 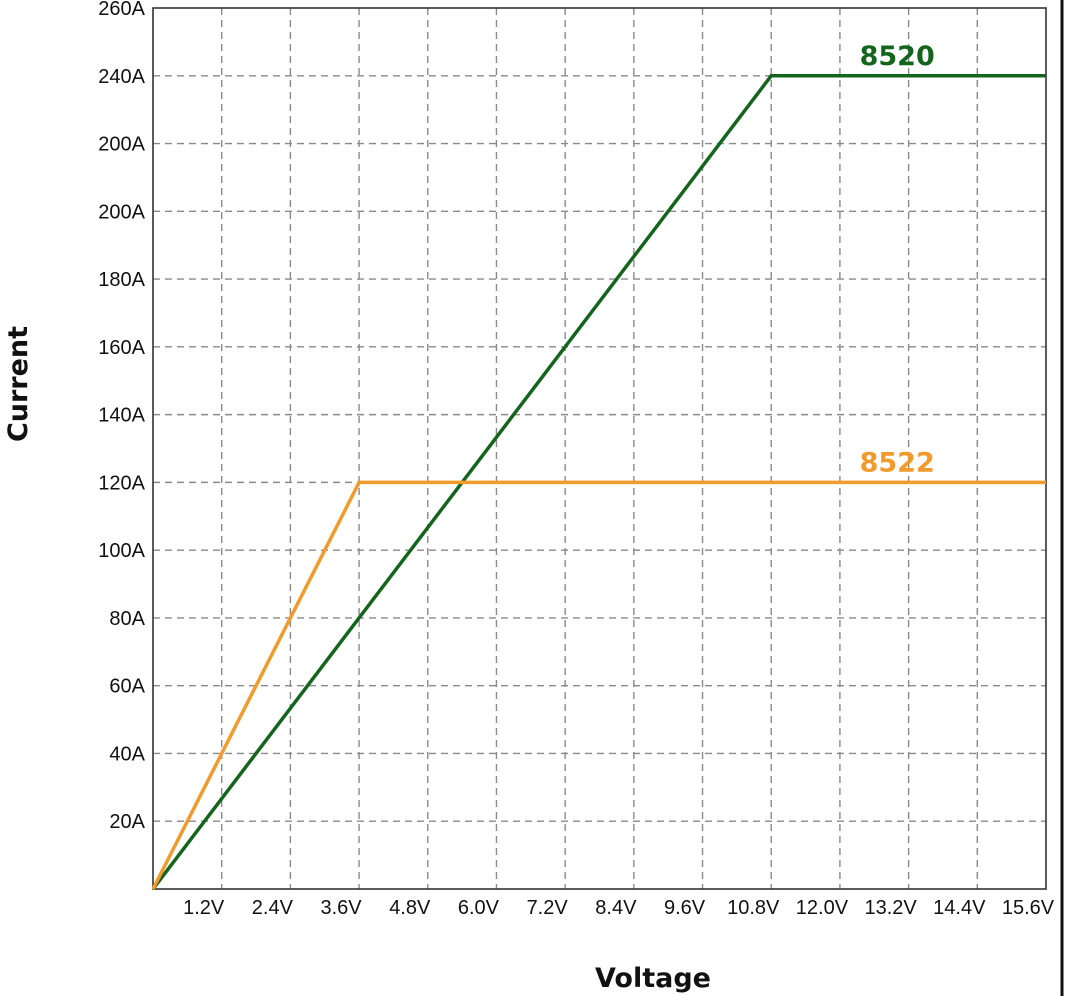 I want to click on x-axis-title: Voltage, so click(x=653, y=978).